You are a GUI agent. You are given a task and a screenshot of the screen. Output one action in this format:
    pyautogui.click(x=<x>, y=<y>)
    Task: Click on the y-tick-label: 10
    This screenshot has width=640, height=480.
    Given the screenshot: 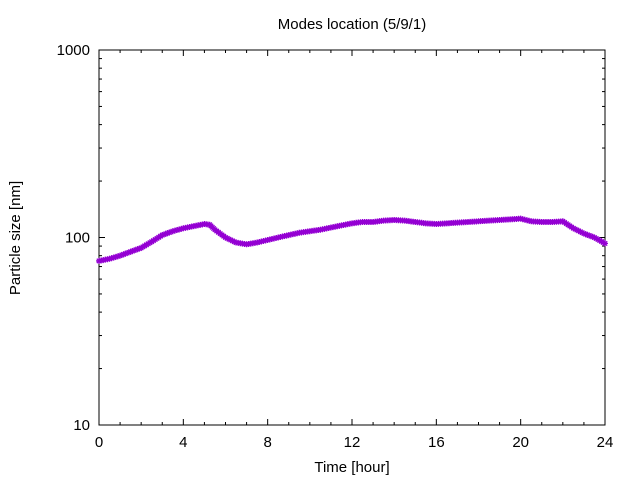 What is the action you would take?
    pyautogui.click(x=81, y=425)
    